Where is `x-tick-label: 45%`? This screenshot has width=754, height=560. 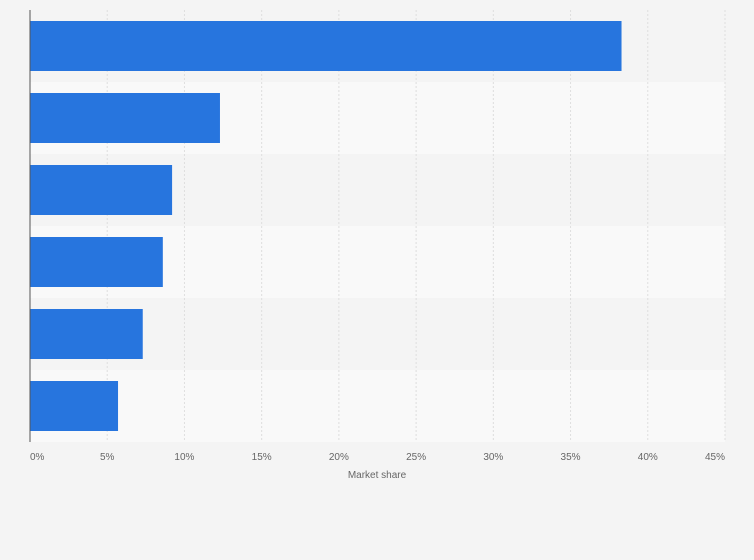
x-tick-label: 45% is located at coordinates (715, 457).